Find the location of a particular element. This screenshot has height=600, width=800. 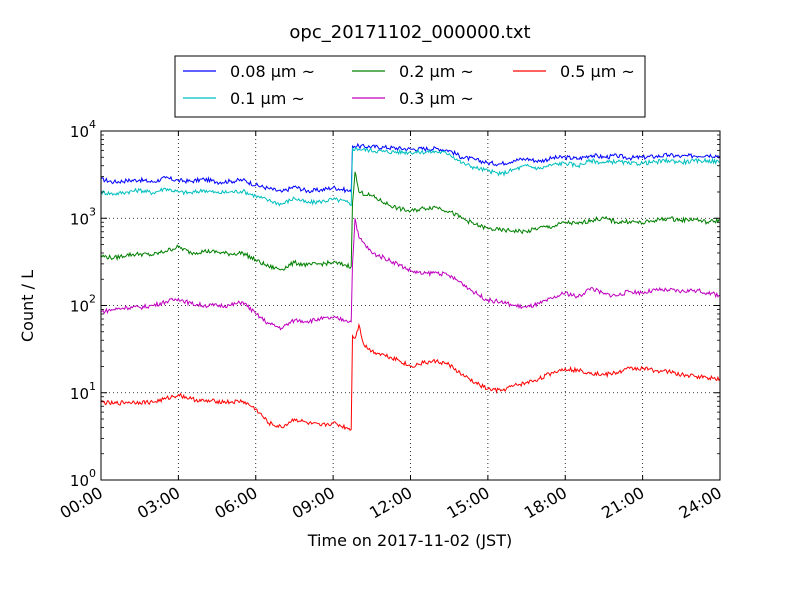

legend-box is located at coordinates (410, 86).